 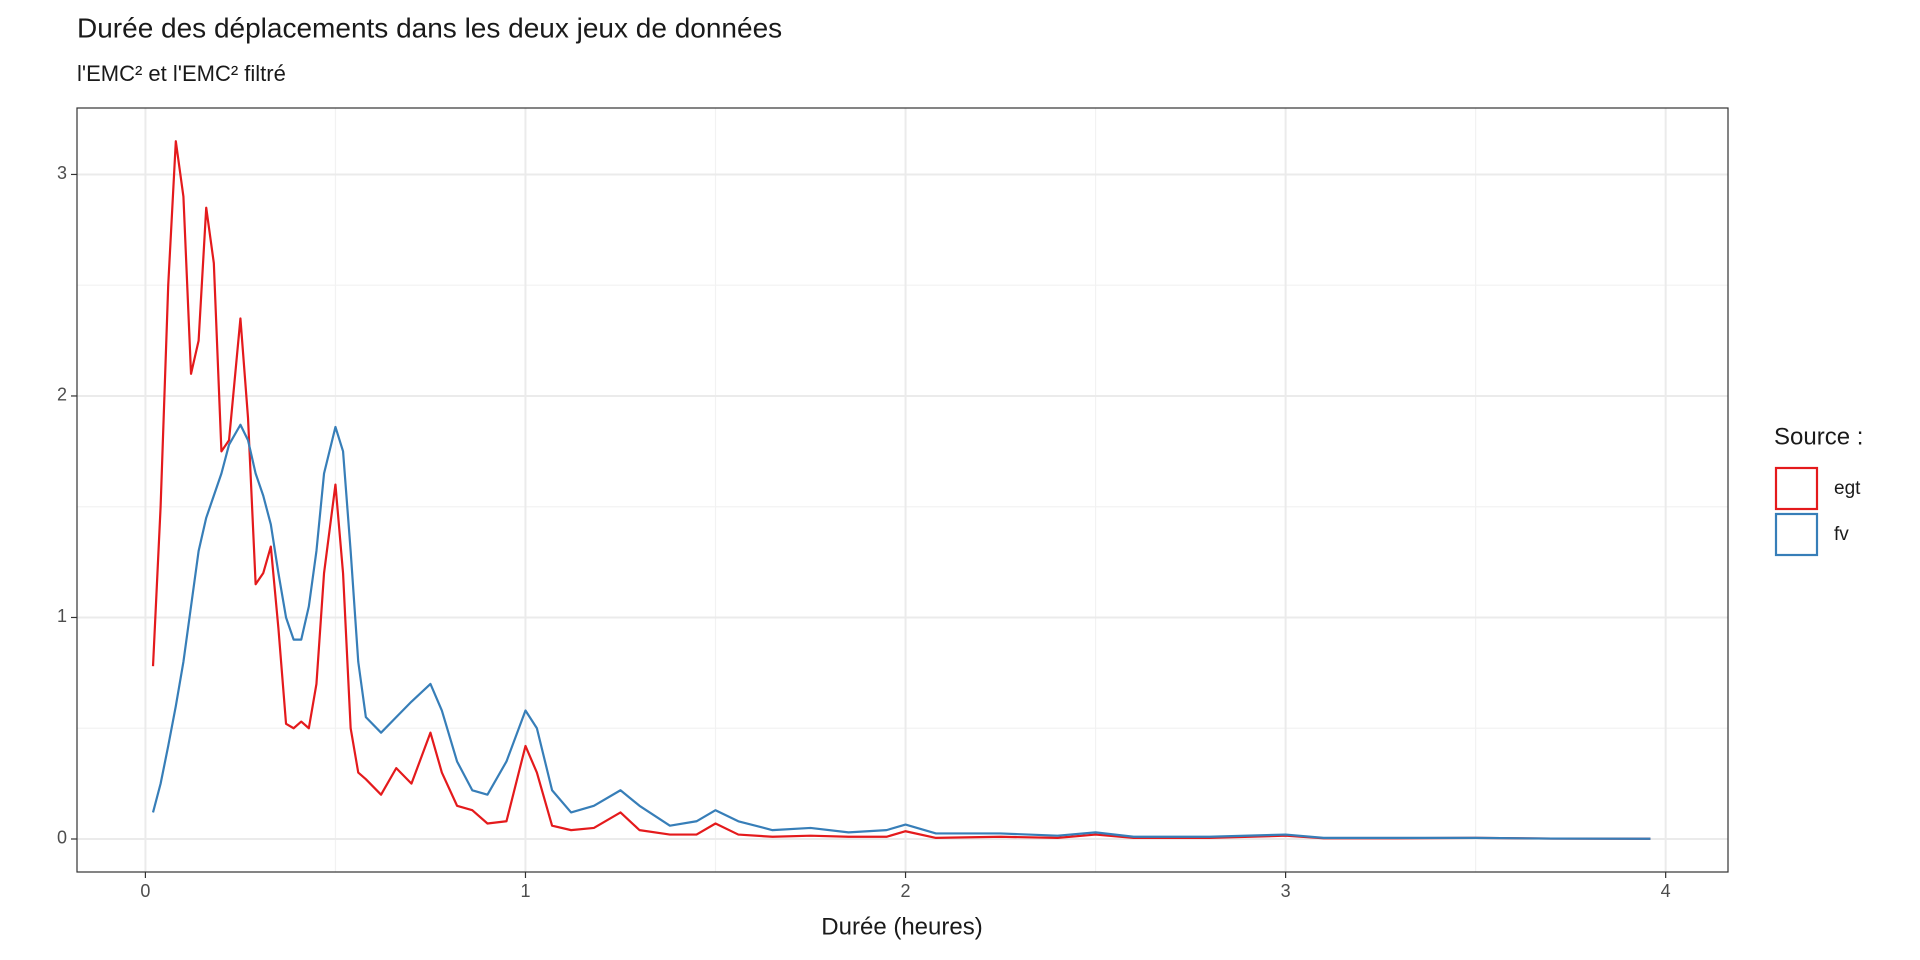 What do you see at coordinates (906, 891) in the screenshot?
I see `x-tick-label: 2` at bounding box center [906, 891].